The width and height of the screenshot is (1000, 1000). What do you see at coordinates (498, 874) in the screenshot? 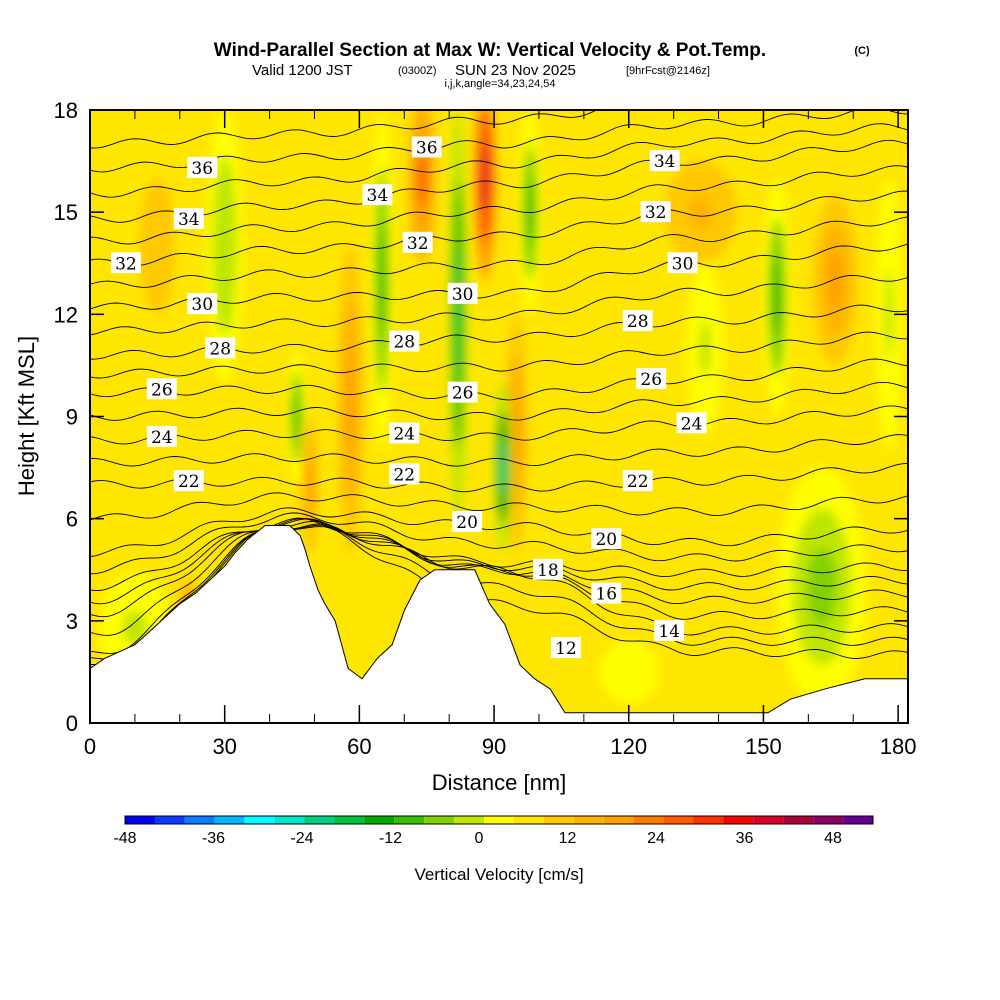
I see `colorbar-label: Vertical Velocity [cm/s]` at bounding box center [498, 874].